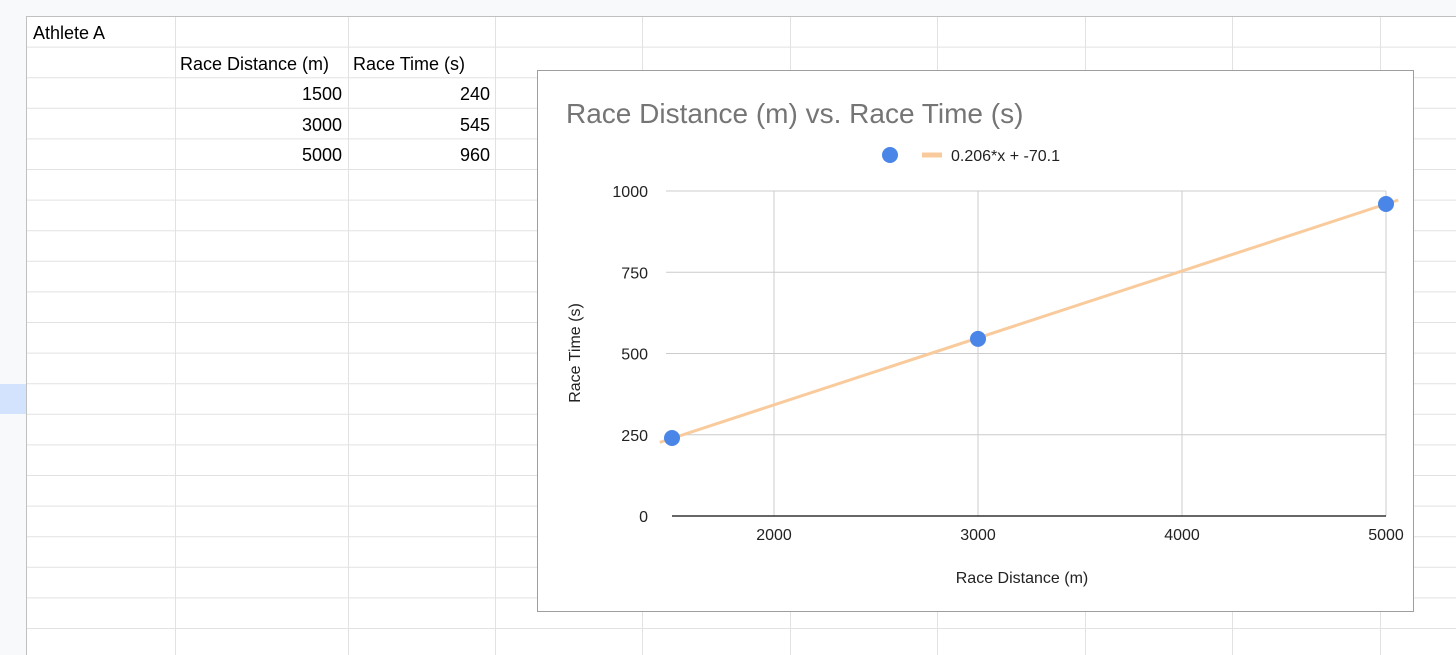  I want to click on y-axis-label: Race Time (s), so click(575, 353).